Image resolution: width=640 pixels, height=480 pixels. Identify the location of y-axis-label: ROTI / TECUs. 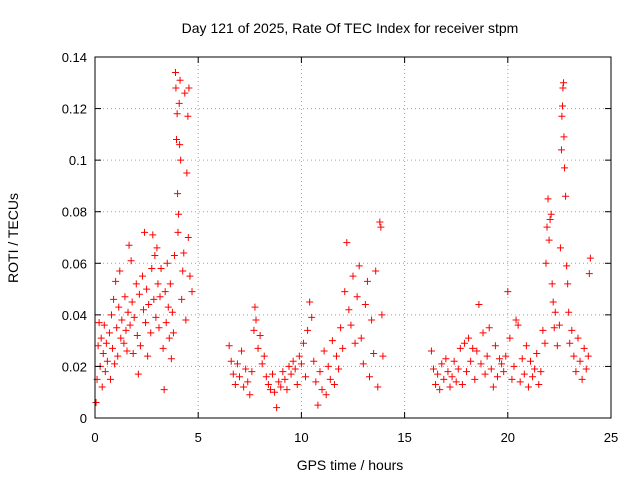
(13, 238).